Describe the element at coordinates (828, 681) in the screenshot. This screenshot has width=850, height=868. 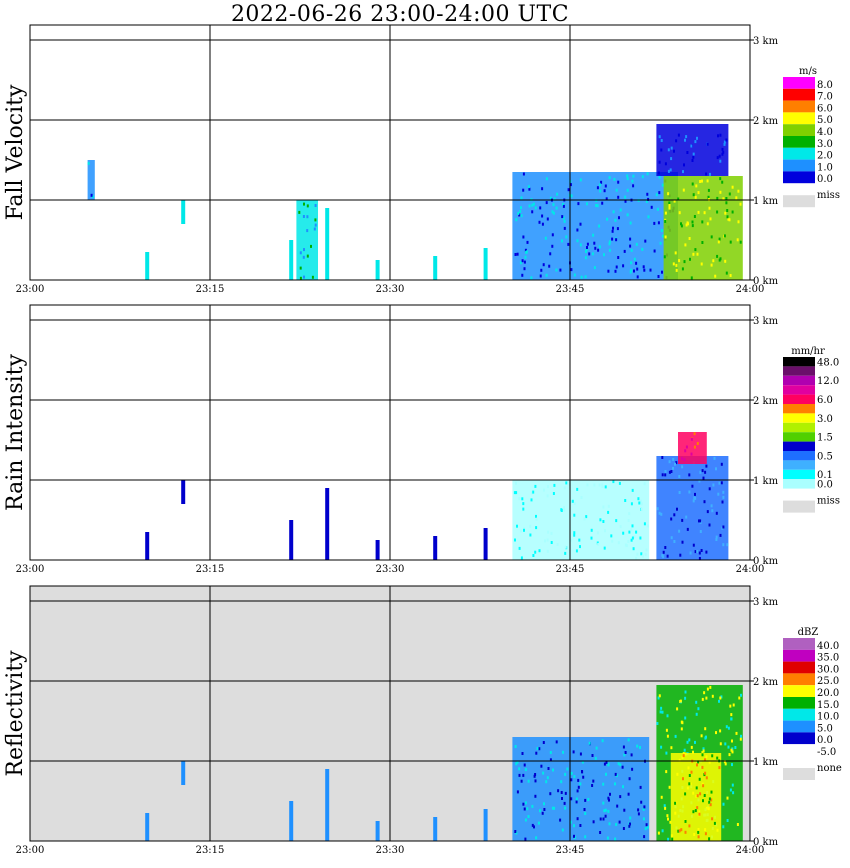
I see `reflectivity-legend-label: 25.0` at that location.